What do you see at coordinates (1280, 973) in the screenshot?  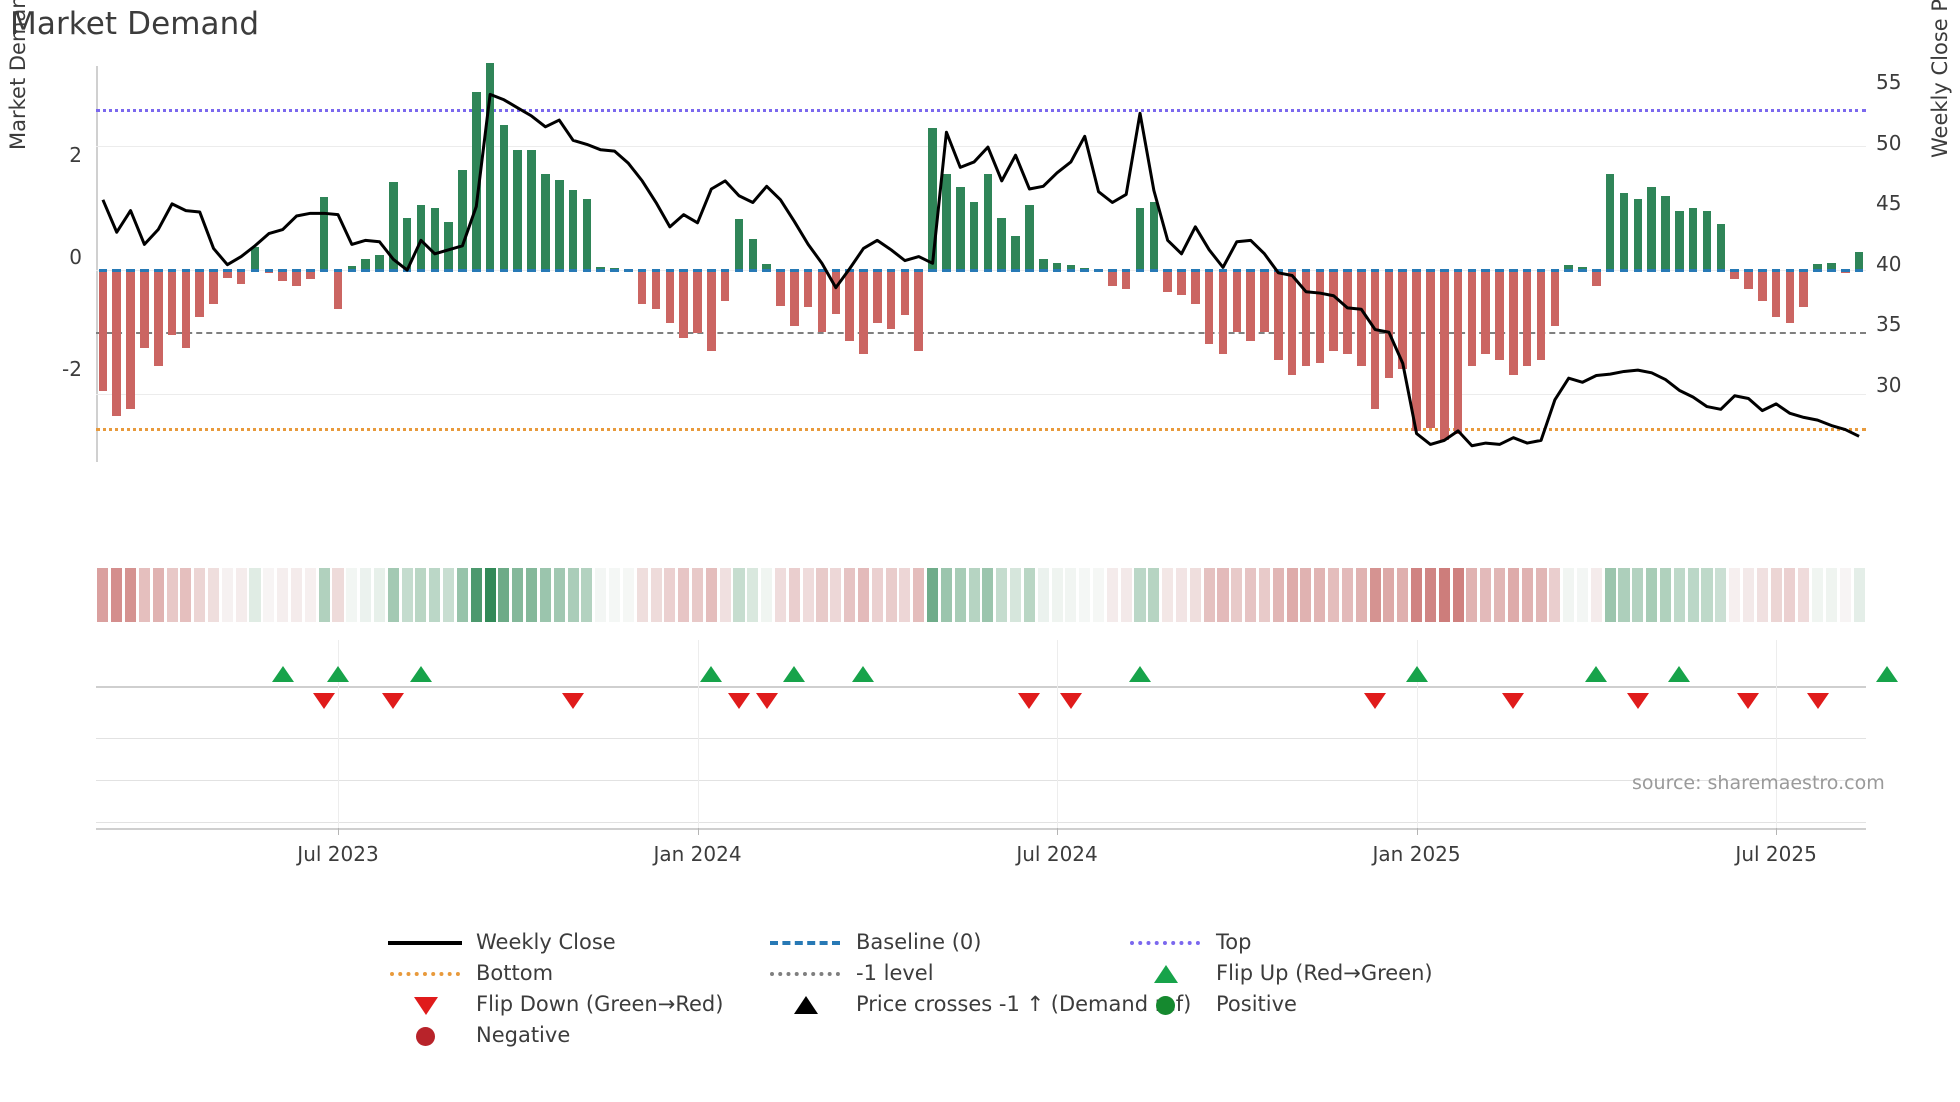 I see `legend-item: Flip Up (Red→Green)` at bounding box center [1280, 973].